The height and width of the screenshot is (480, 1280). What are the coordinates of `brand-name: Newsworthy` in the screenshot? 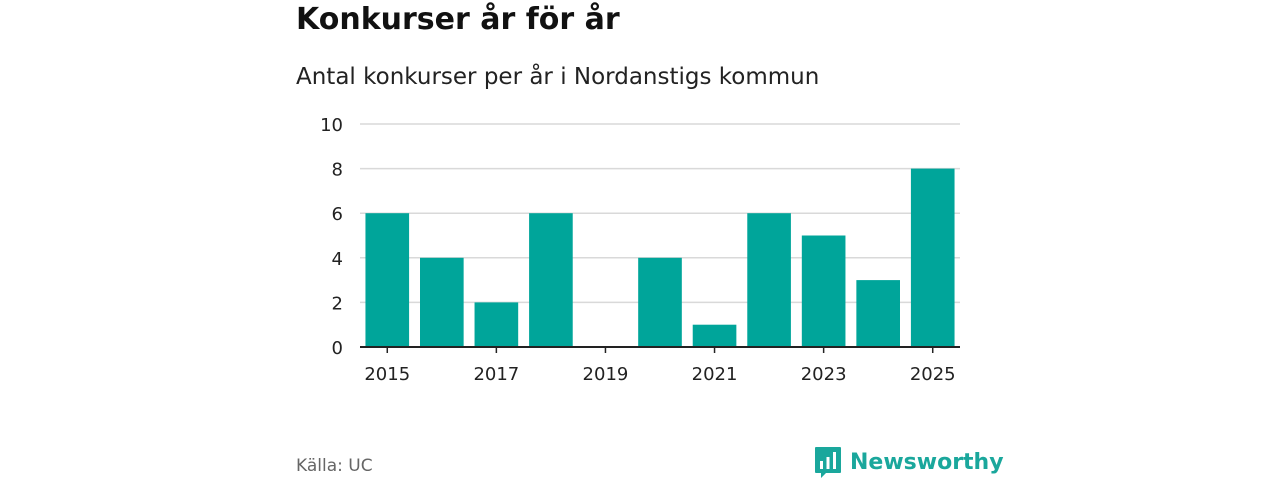 It's located at (927, 462).